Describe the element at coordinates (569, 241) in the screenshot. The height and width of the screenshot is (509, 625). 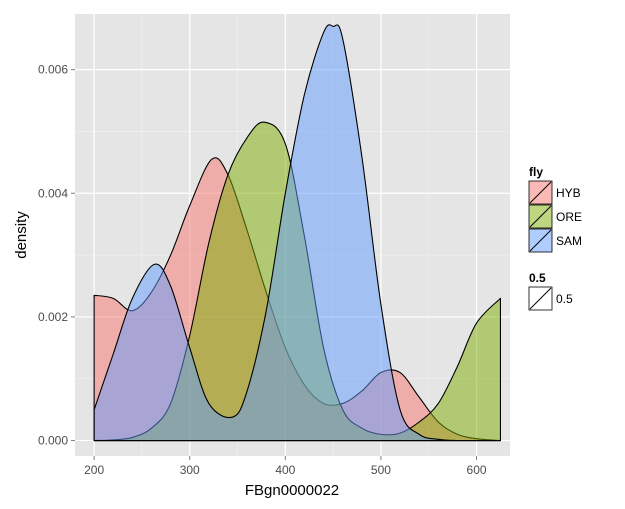
I see `legend-label: SAM` at that location.